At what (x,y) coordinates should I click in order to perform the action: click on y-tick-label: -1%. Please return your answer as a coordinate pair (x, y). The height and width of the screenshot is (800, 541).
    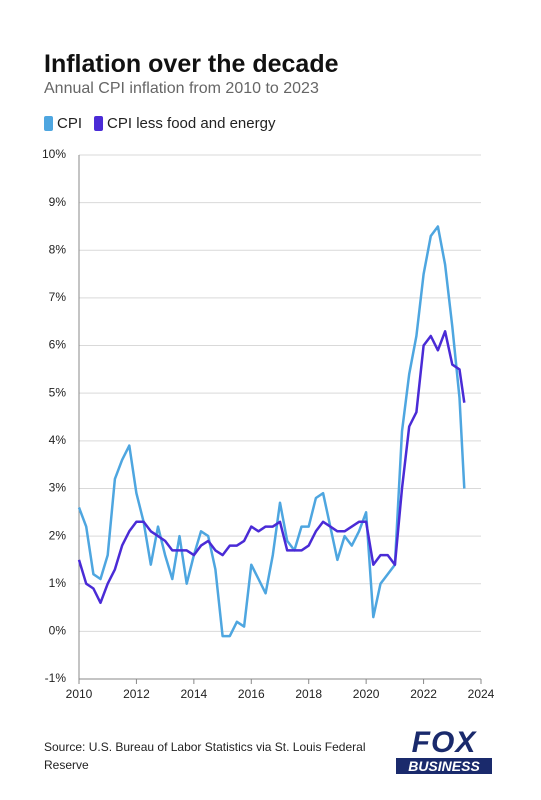
    Looking at the image, I should click on (56, 678).